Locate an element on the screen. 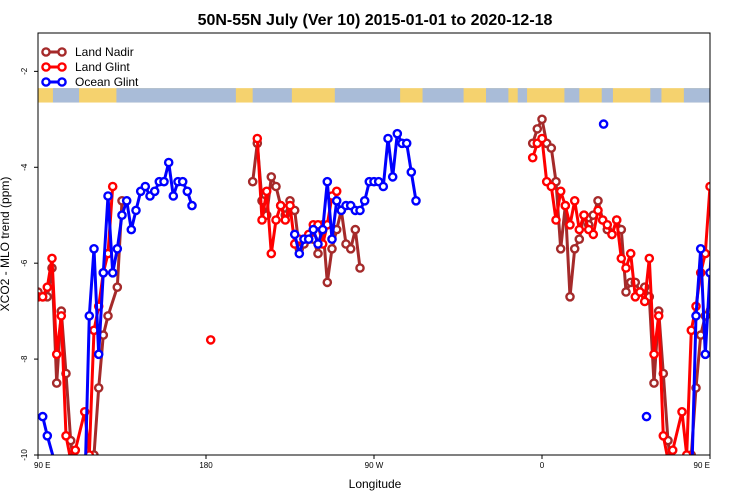  y-tick-label: -2 is located at coordinates (24, 71).